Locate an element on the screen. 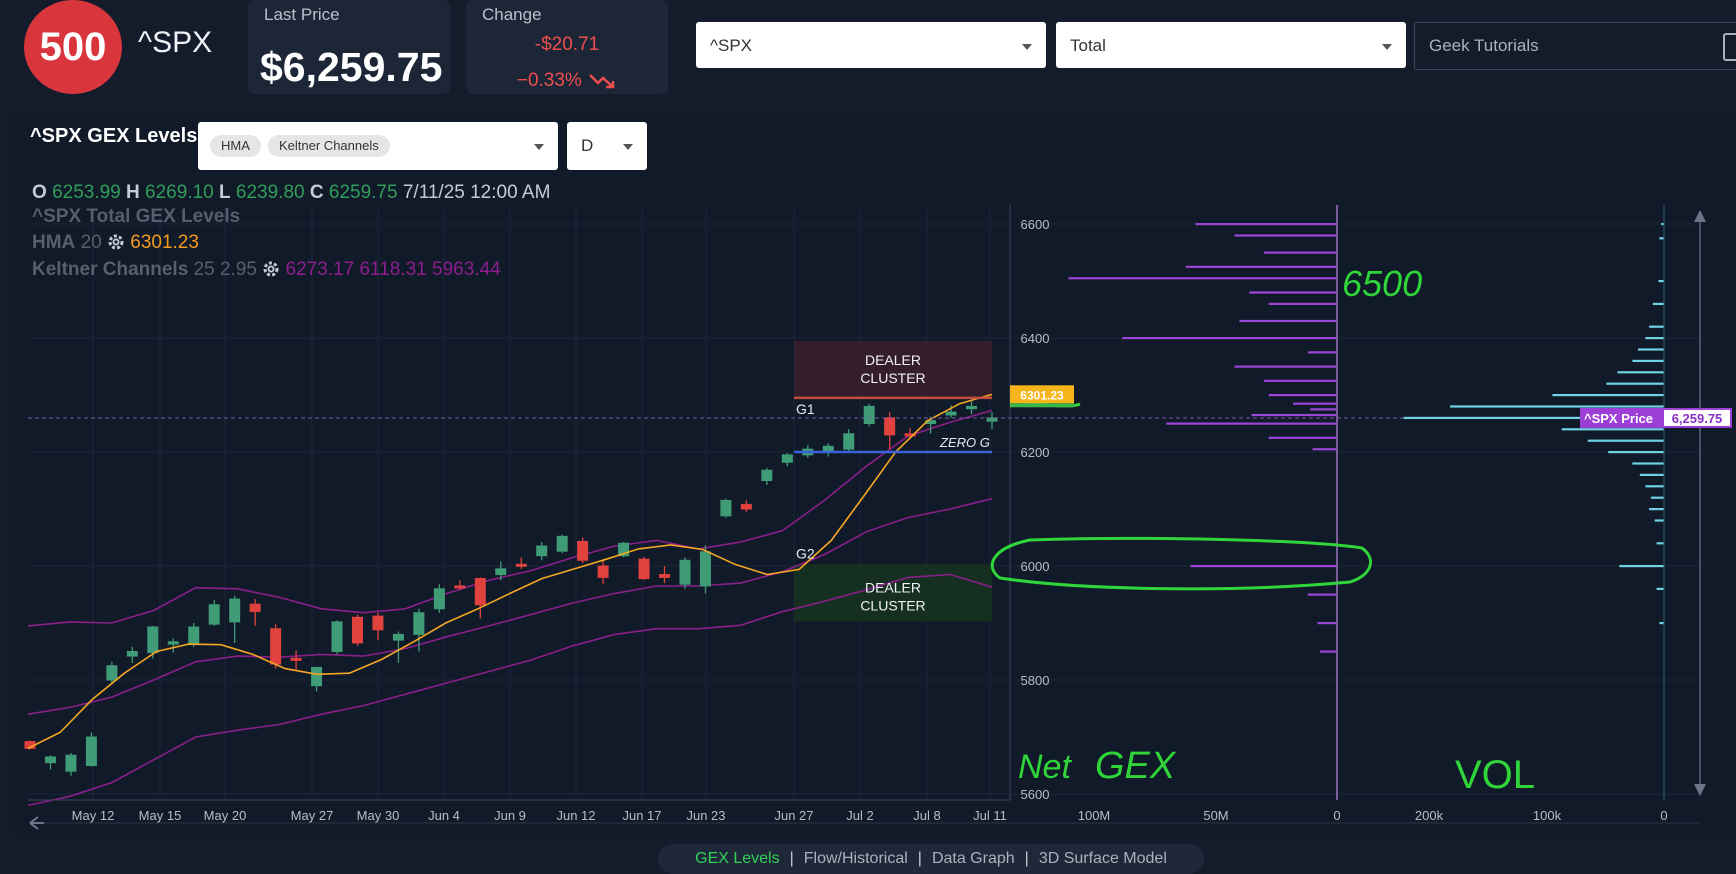  hma-price-tag is located at coordinates (1042, 394).